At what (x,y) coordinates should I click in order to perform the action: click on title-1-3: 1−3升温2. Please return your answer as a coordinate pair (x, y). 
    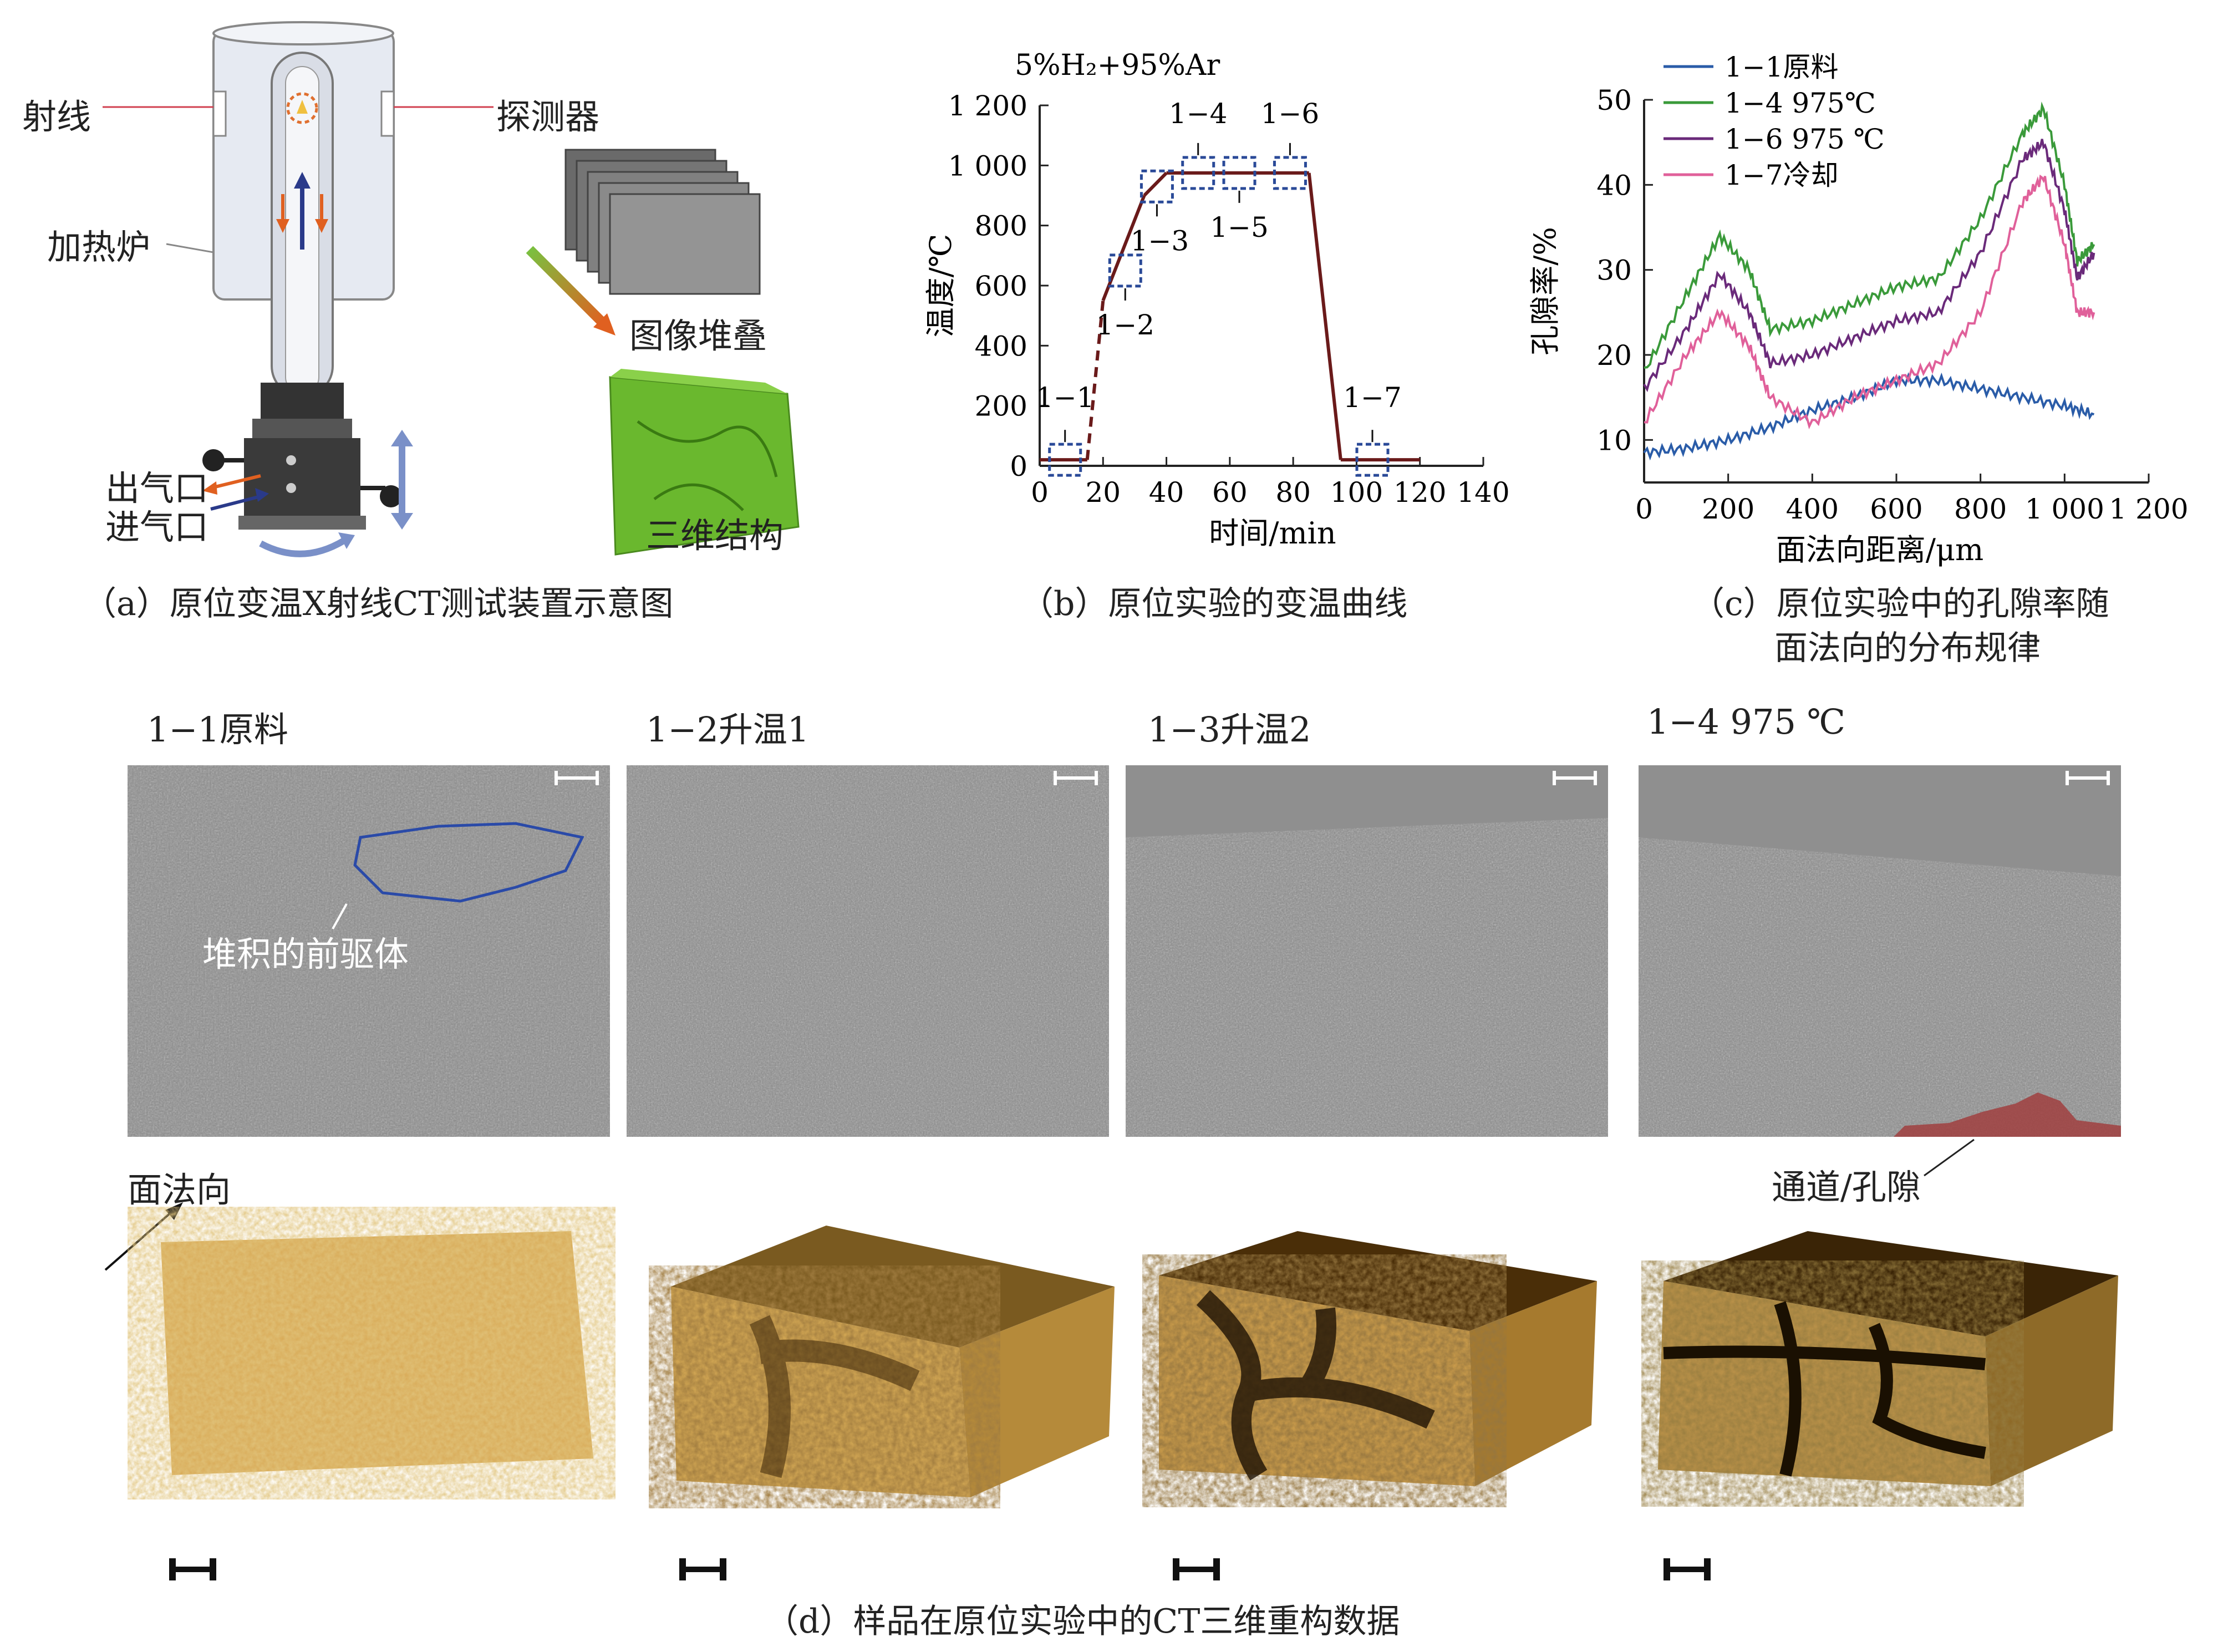
    Looking at the image, I should click on (1229, 729).